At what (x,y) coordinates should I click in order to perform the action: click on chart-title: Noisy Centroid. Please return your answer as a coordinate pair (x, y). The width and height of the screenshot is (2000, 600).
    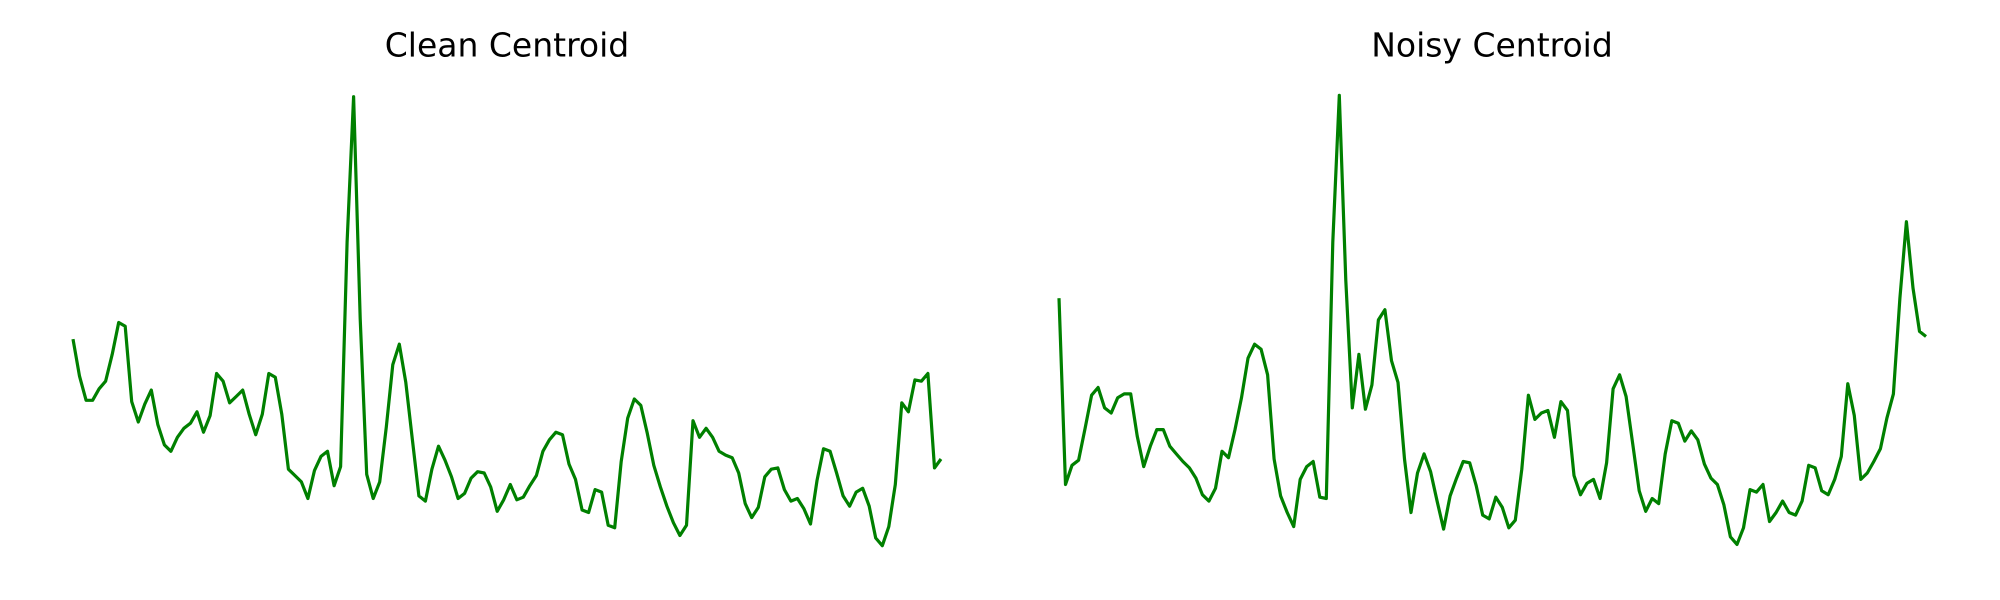
    Looking at the image, I should click on (1492, 45).